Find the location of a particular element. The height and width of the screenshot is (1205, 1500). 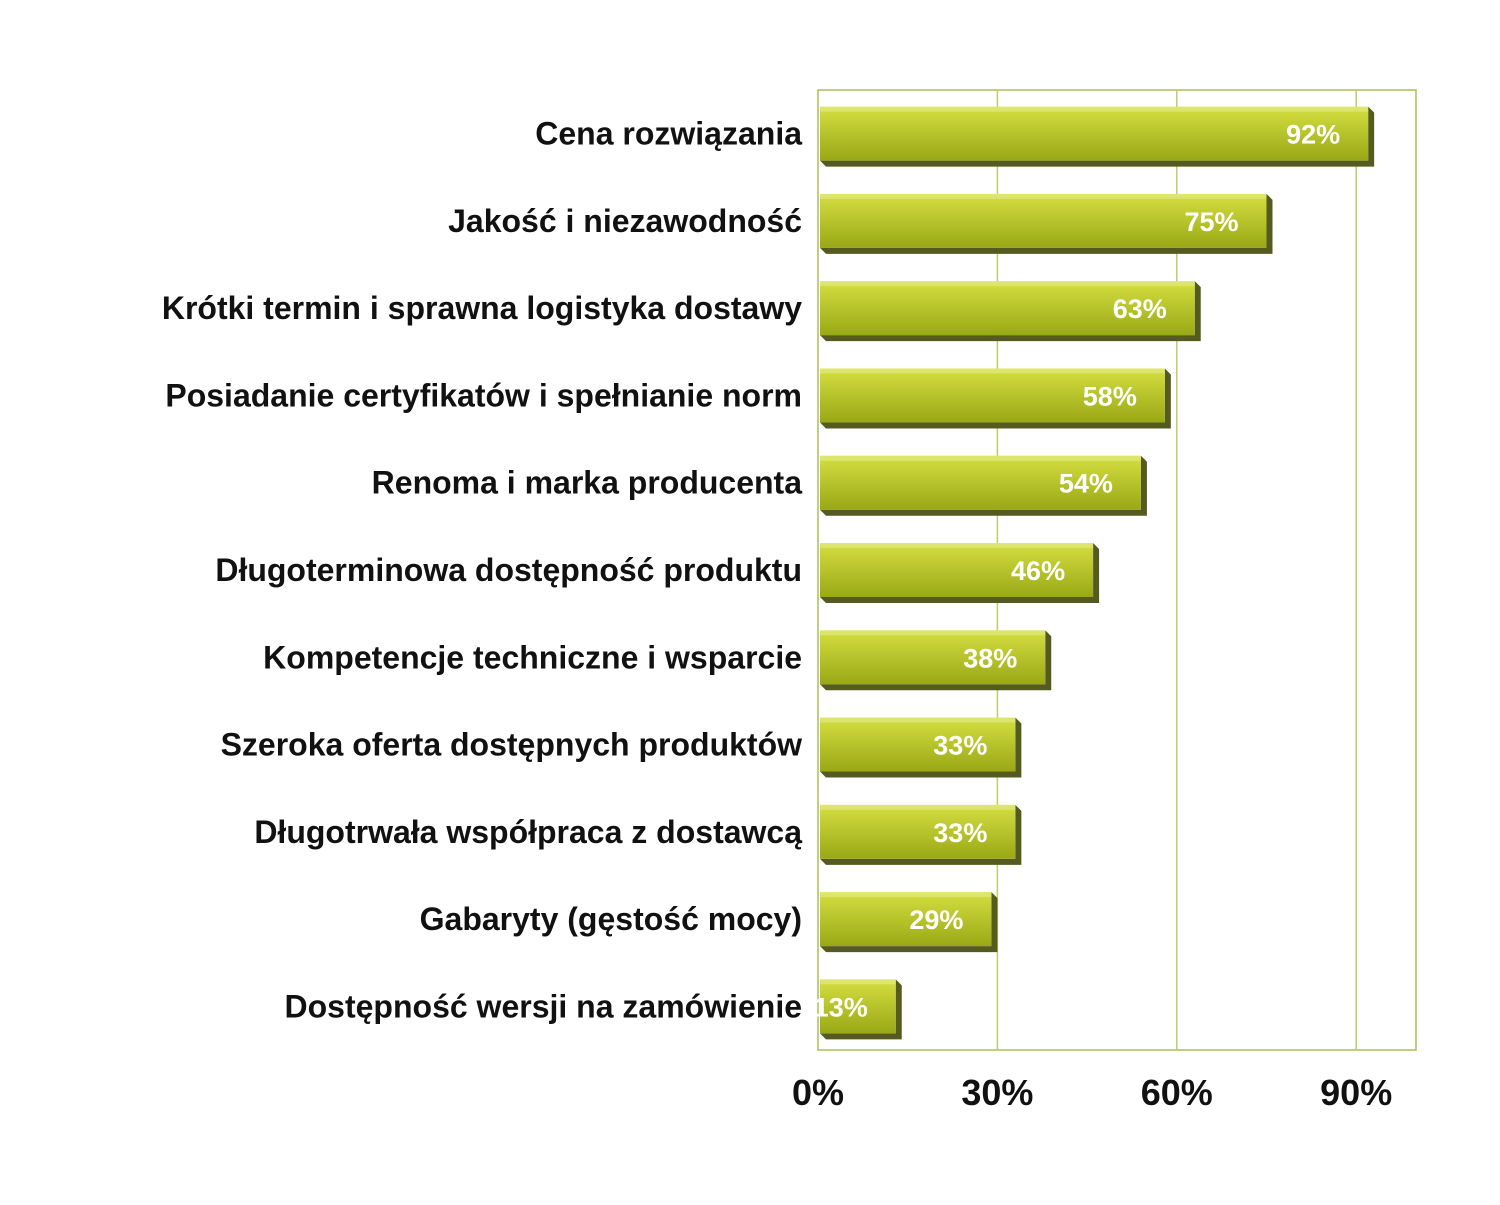

x-tick-label: 60% is located at coordinates (1177, 1092).